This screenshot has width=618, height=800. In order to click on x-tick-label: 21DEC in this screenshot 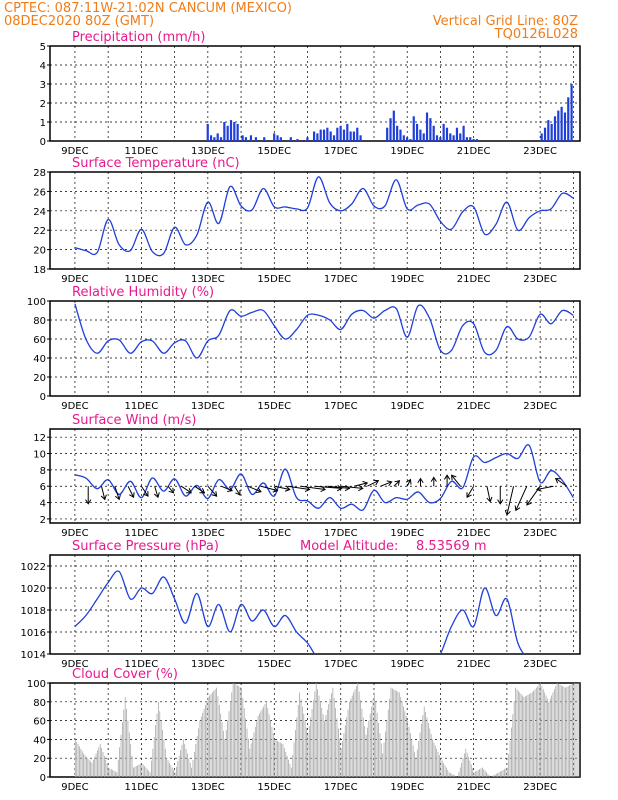, I will do `click(474, 787)`.